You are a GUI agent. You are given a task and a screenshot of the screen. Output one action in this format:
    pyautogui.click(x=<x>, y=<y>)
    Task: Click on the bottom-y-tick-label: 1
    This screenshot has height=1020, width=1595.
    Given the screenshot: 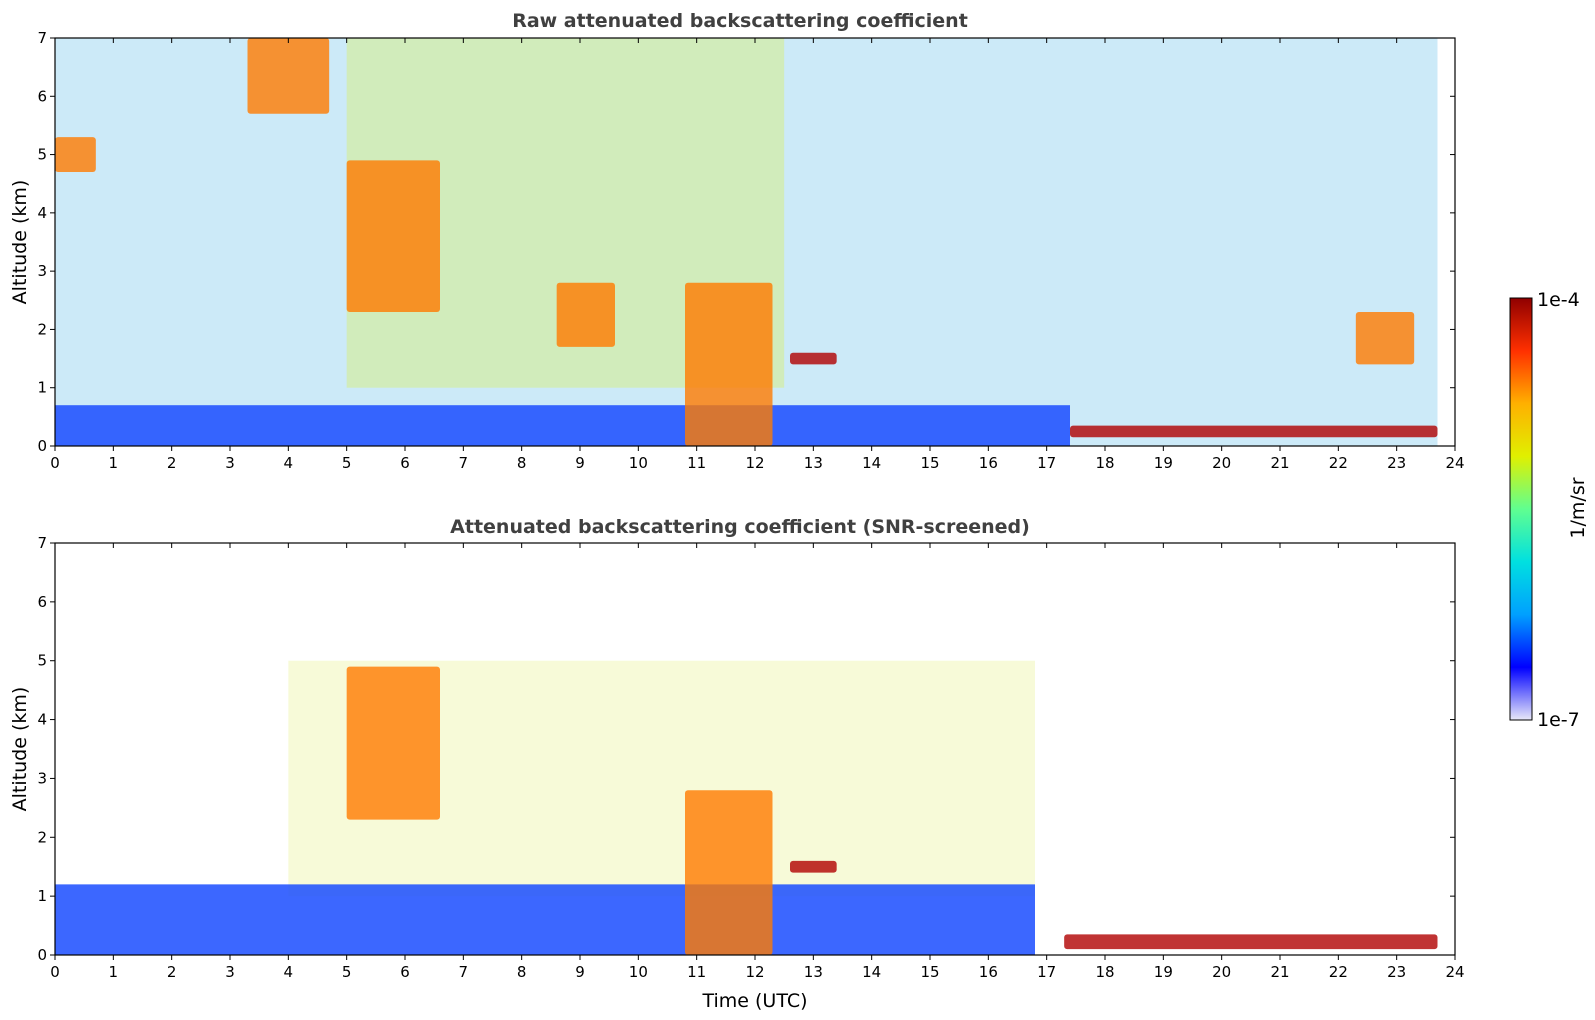 What is the action you would take?
    pyautogui.click(x=42, y=896)
    